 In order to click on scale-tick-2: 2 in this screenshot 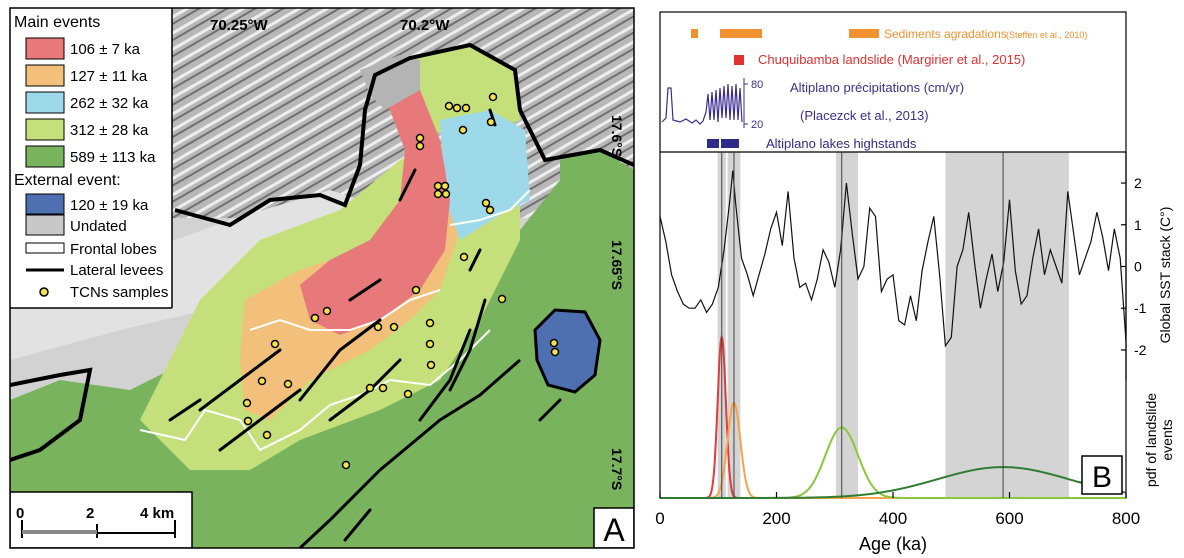, I will do `click(90, 513)`.